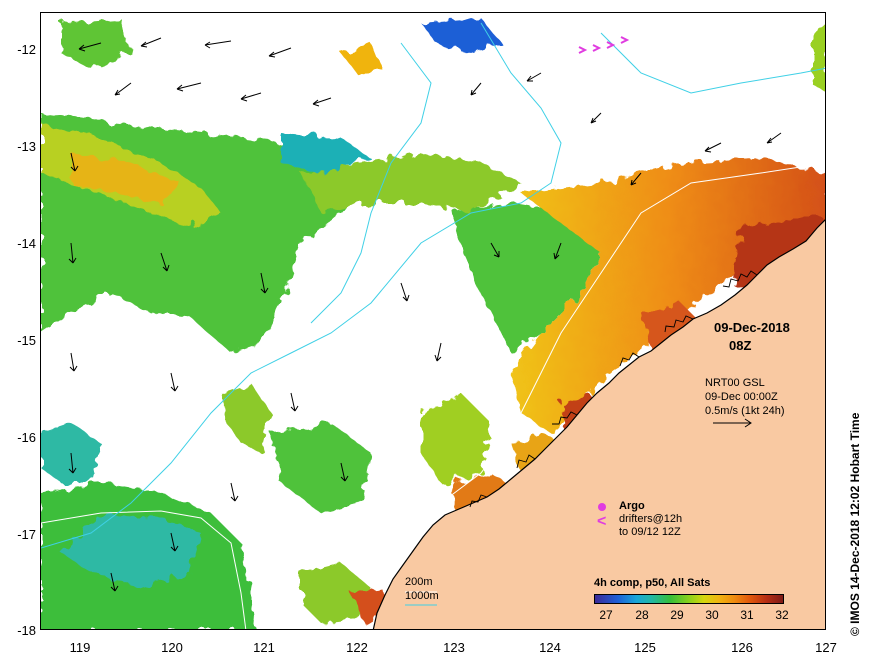 This screenshot has width=871, height=666. What do you see at coordinates (650, 532) in the screenshot?
I see `drifters-to-label: to 09/12 12Z` at bounding box center [650, 532].